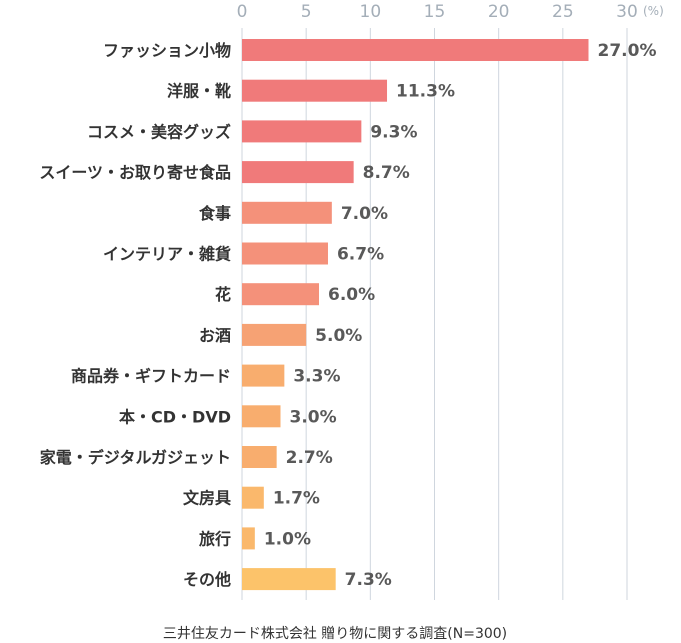 This screenshot has width=681, height=643. Describe the element at coordinates (338, 336) in the screenshot. I see `value-label-8: 5.0%` at that location.